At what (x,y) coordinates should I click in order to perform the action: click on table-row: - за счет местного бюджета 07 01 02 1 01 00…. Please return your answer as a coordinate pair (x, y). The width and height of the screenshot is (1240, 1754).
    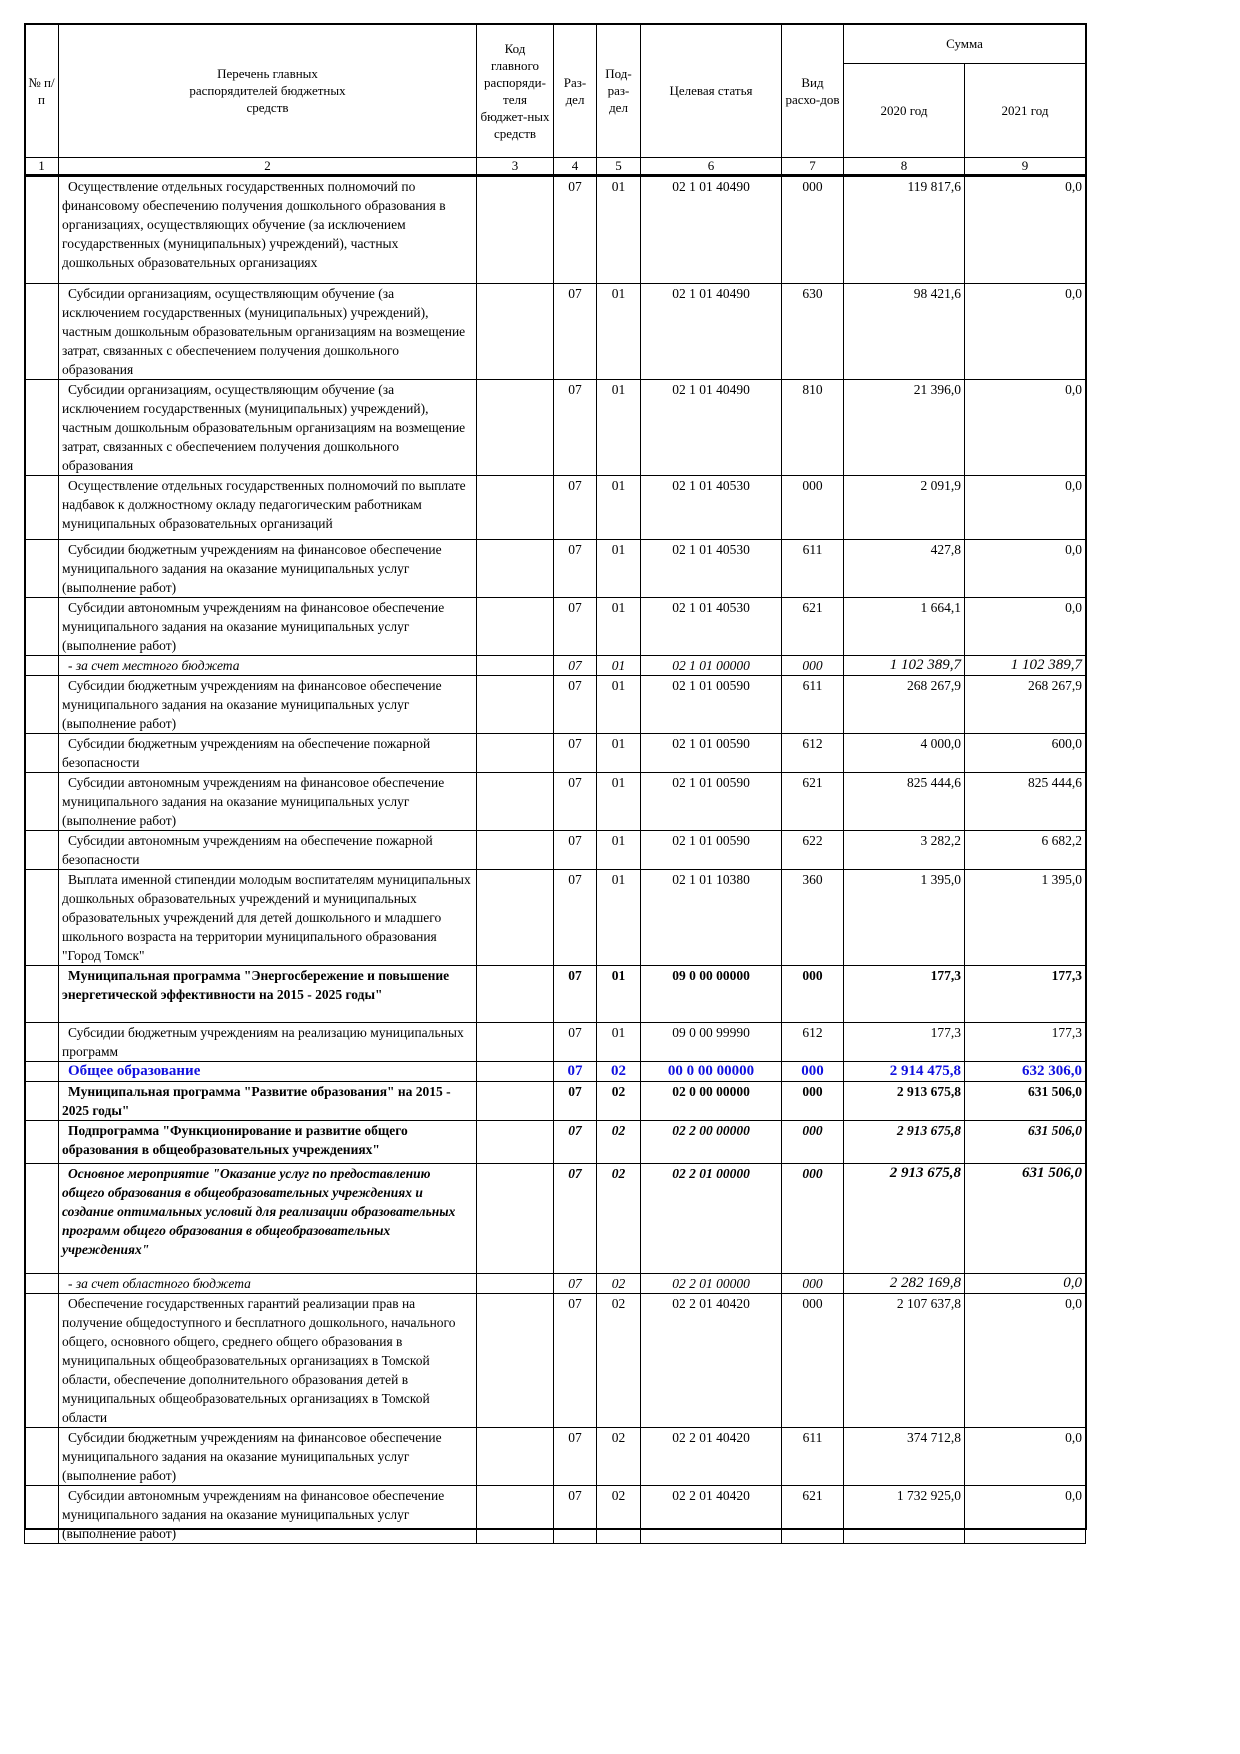
    Looking at the image, I should click on (555, 665).